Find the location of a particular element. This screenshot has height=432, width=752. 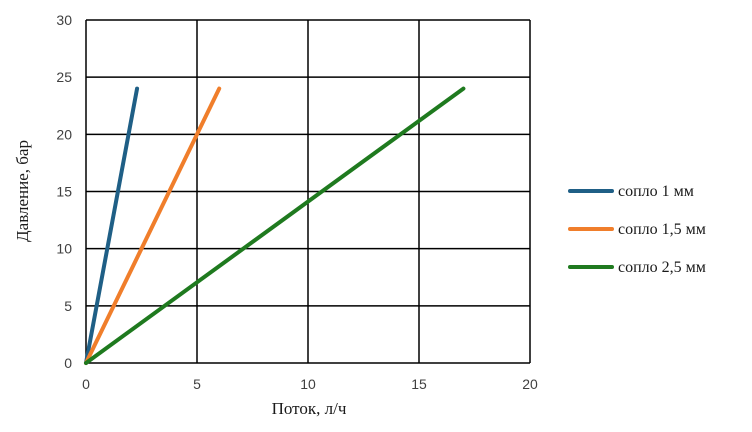

x-tick-label-15: 15 is located at coordinates (419, 384).